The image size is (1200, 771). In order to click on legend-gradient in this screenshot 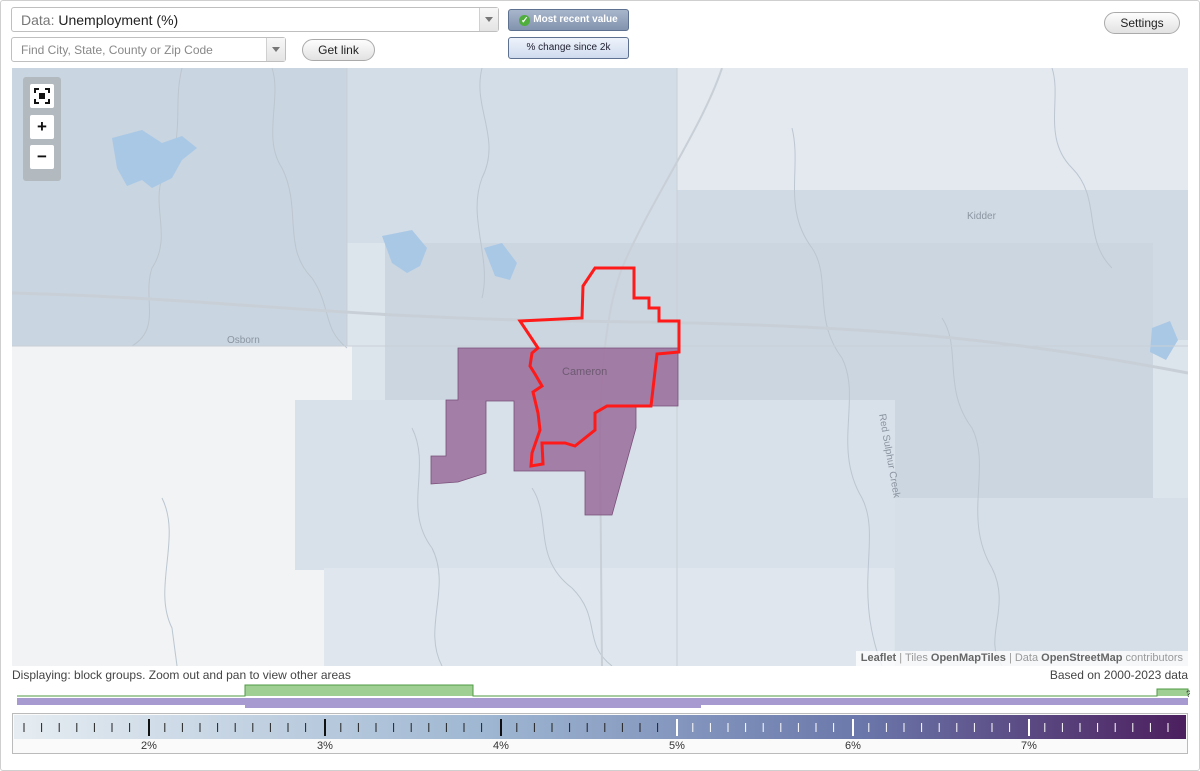, I will do `click(600, 727)`.